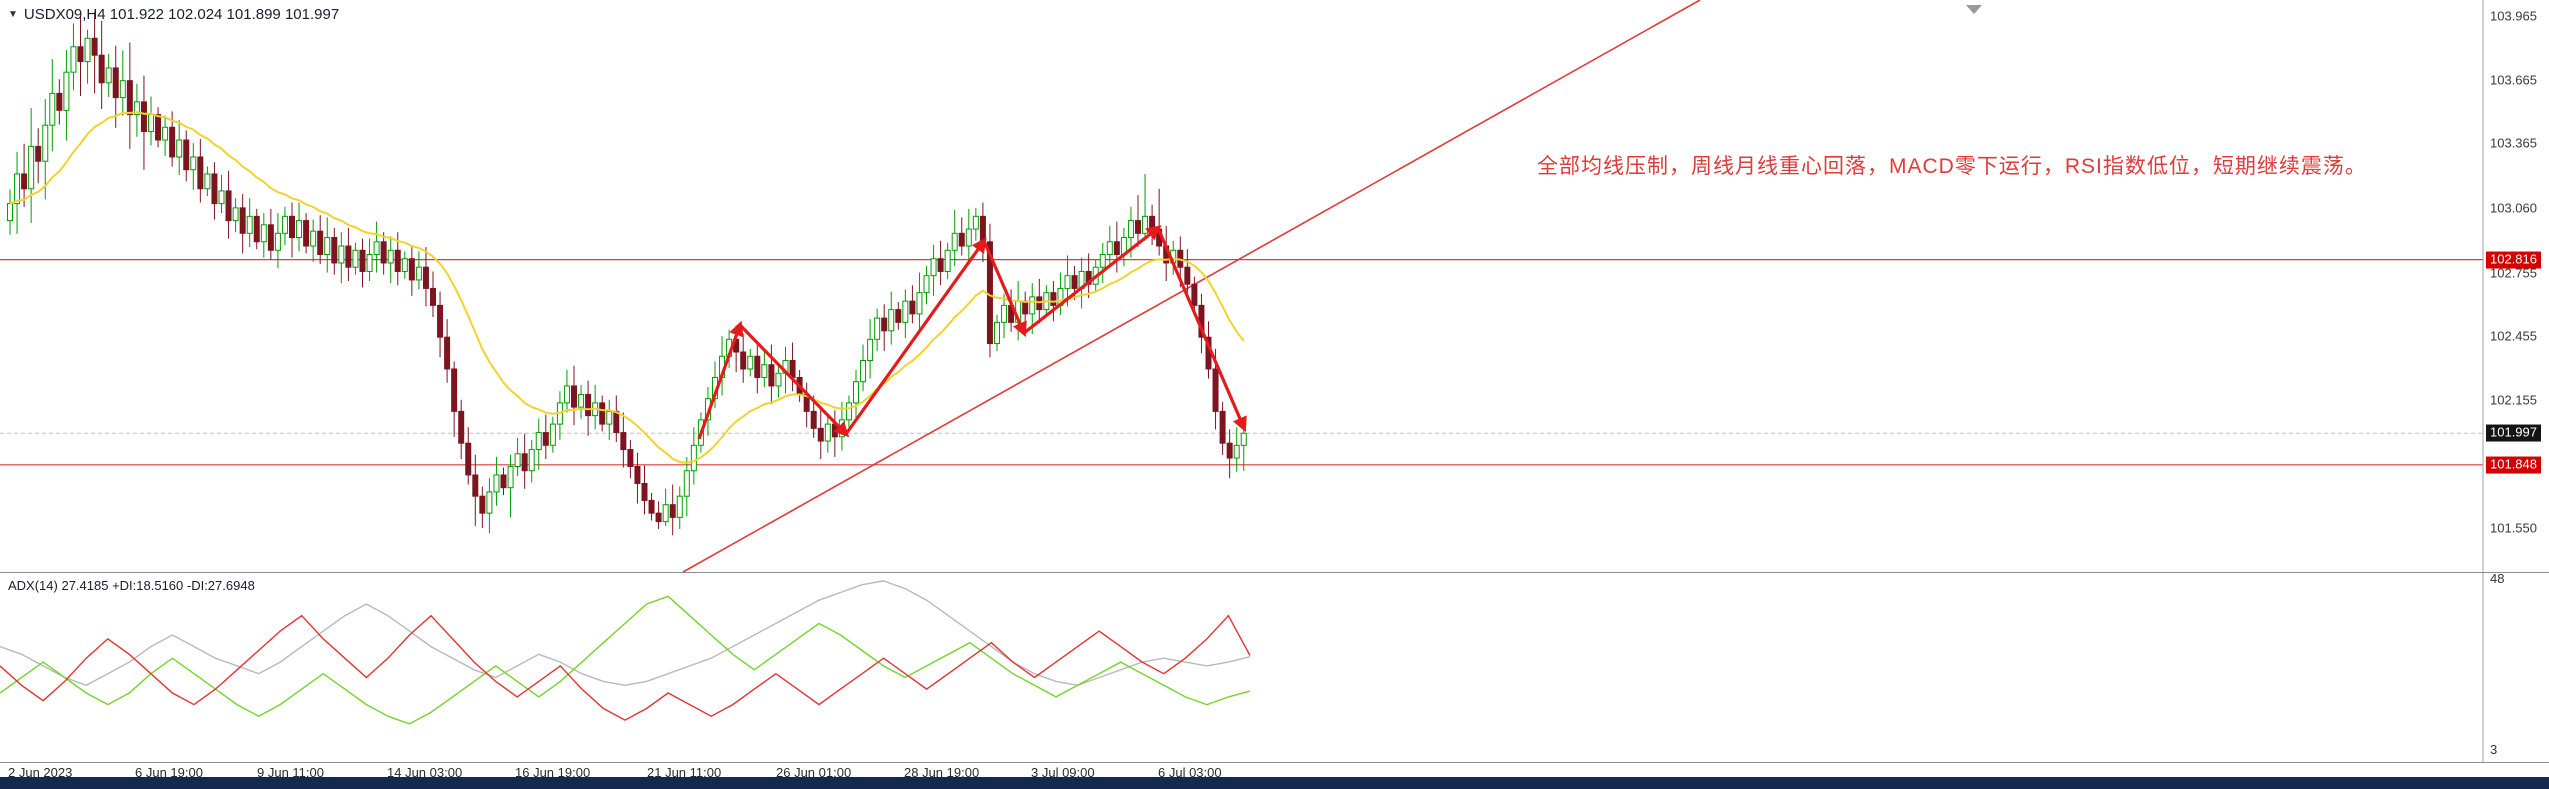 The width and height of the screenshot is (2549, 789). Describe the element at coordinates (2513, 80) in the screenshot. I see `price-tick-label: 103.665` at that location.